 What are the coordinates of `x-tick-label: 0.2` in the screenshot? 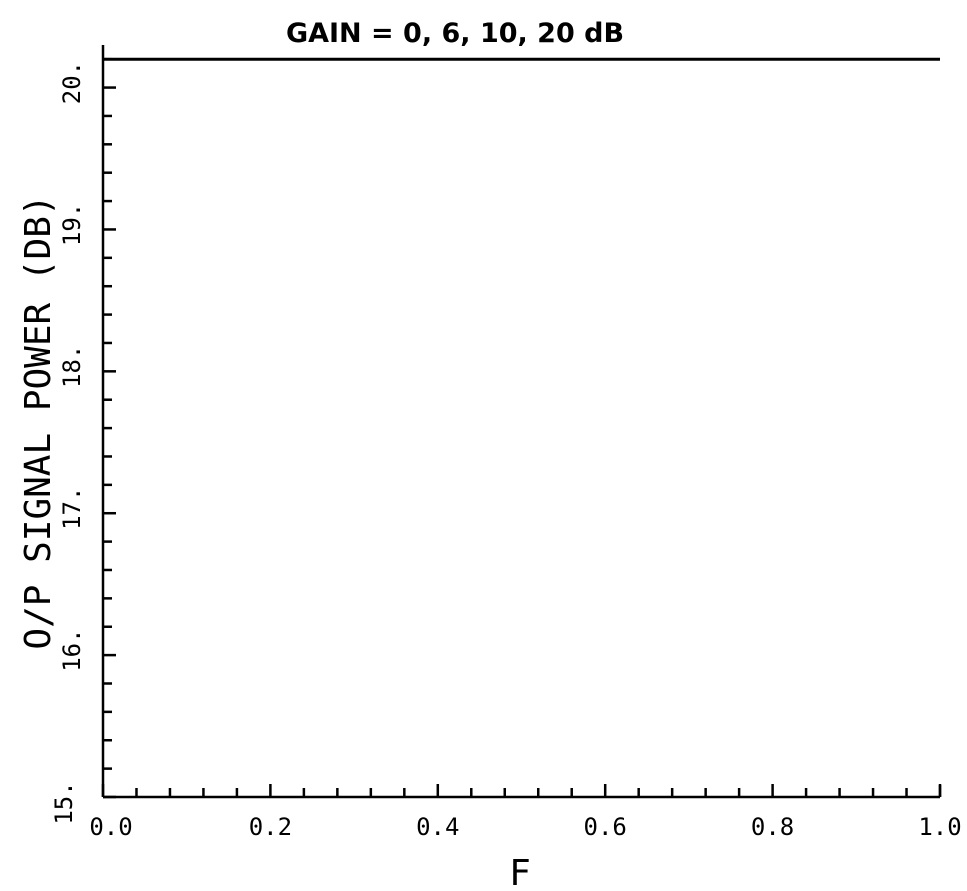 It's located at (270, 827).